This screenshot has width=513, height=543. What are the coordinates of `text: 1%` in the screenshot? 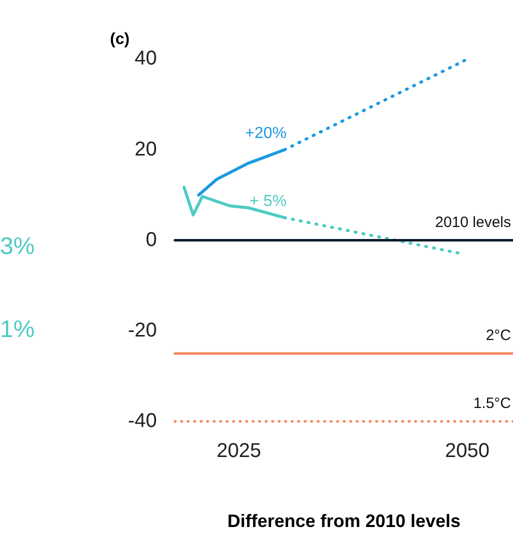 It's located at (17, 330).